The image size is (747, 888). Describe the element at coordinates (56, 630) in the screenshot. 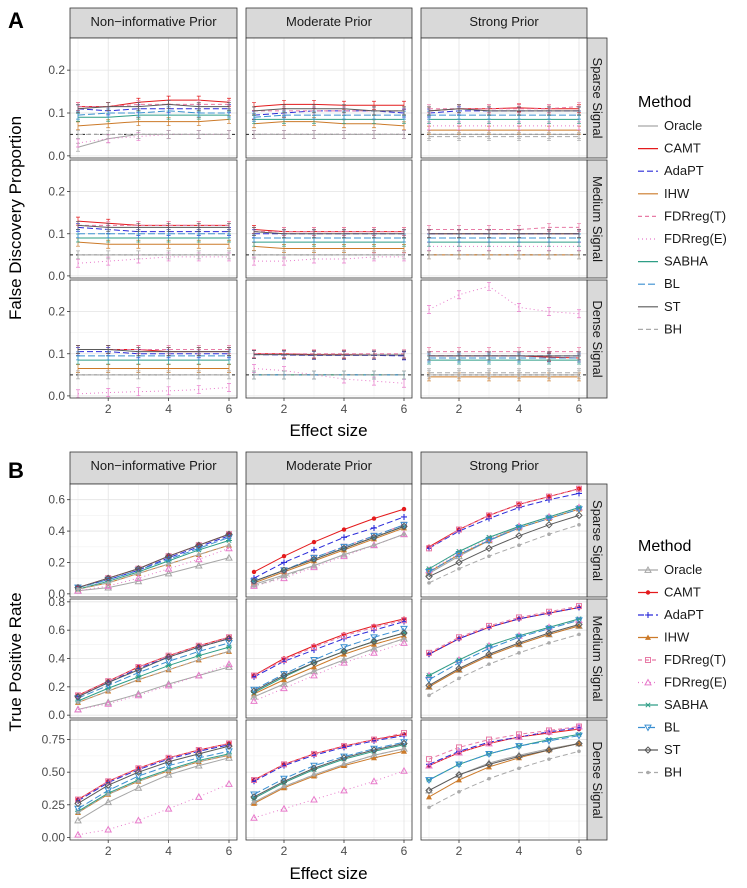

I see `y-tick-label: 0.6` at that location.